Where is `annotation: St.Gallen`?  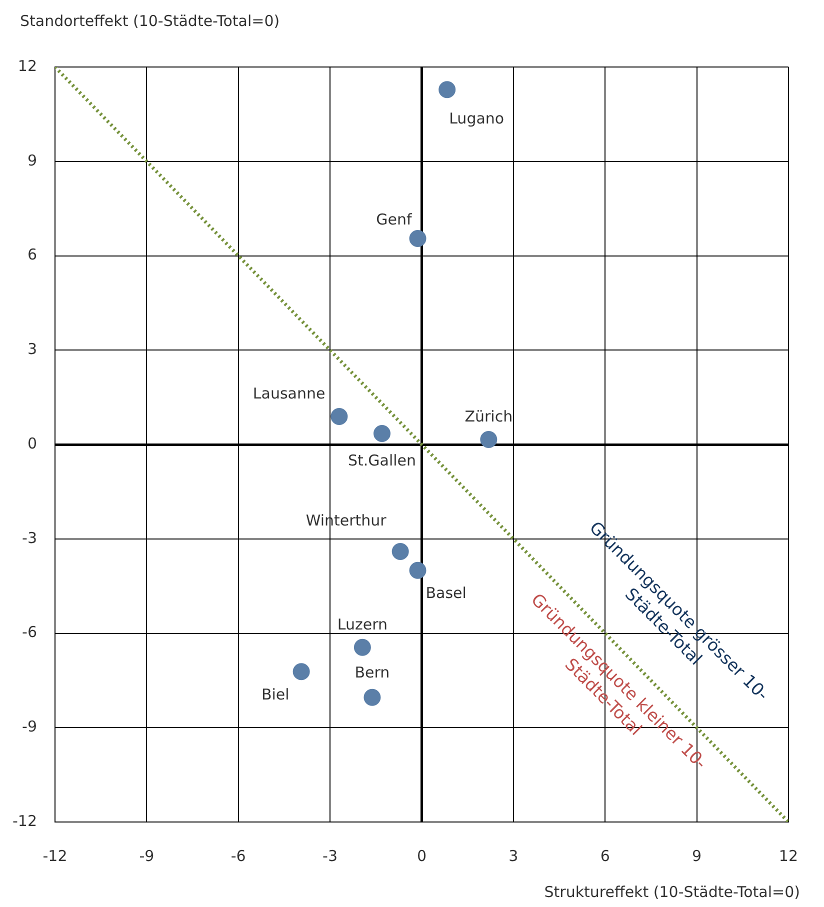
annotation: St.Gallen is located at coordinates (382, 460).